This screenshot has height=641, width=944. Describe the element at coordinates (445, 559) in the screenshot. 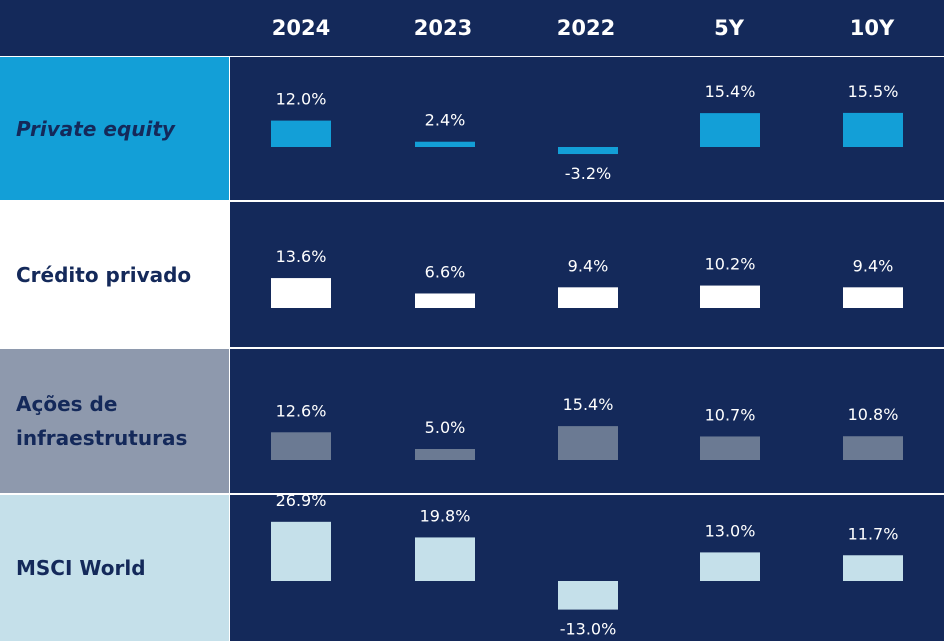

I see `bar-msci-world-2023` at that location.